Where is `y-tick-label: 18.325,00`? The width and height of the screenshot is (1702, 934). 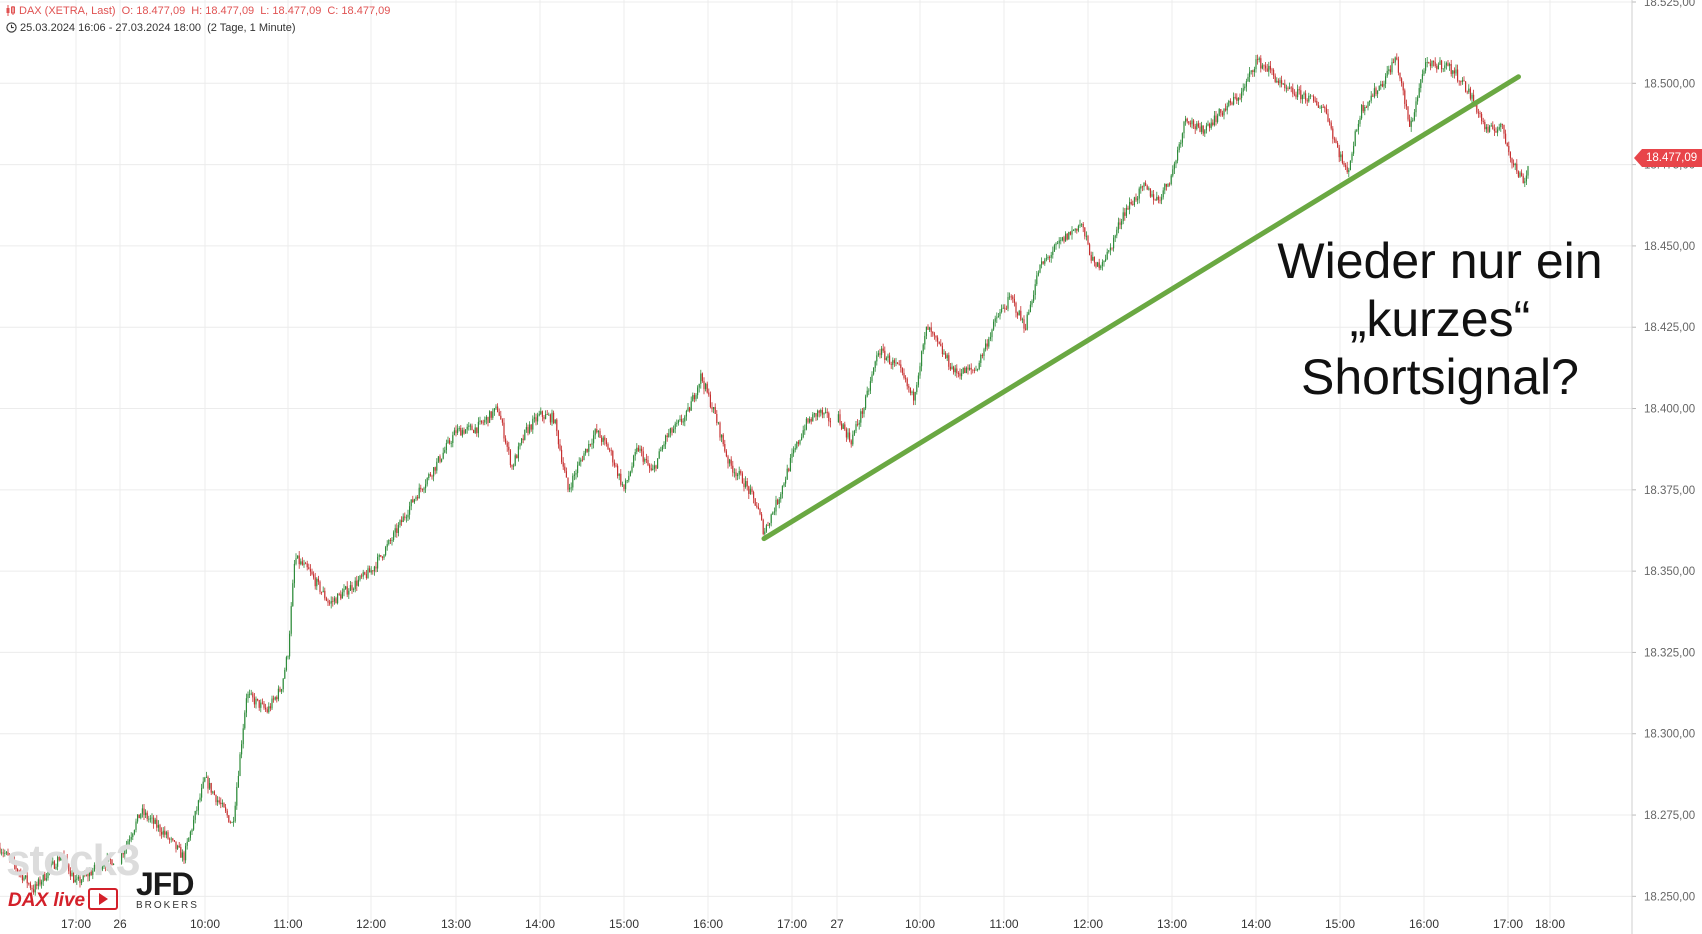
y-tick-label: 18.325,00 is located at coordinates (1669, 653).